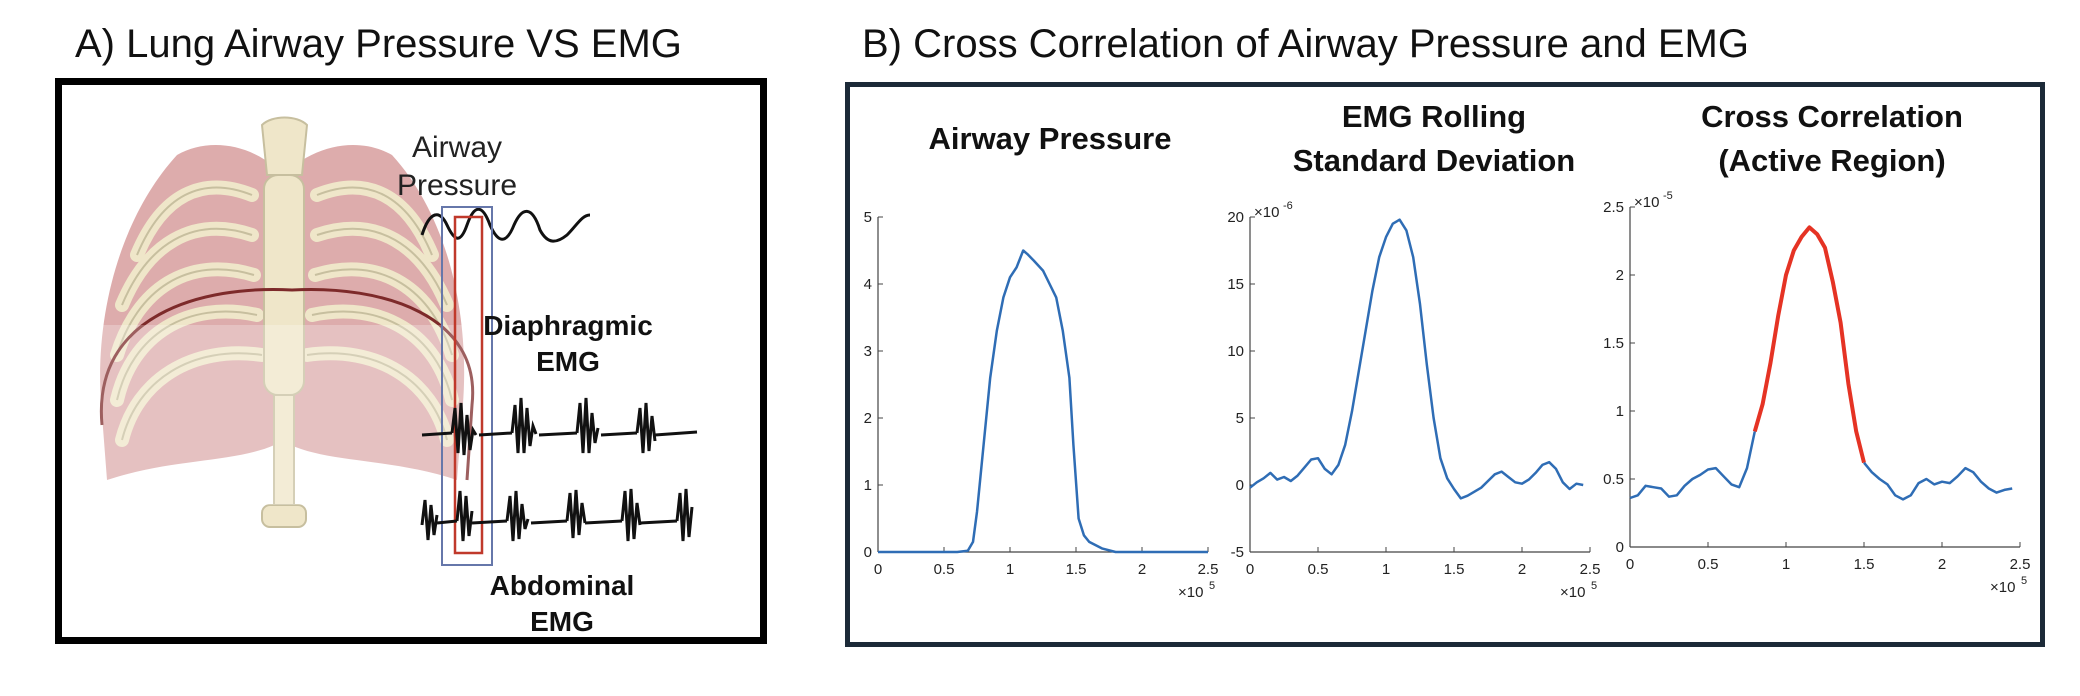 This screenshot has width=2080, height=696. What do you see at coordinates (557, 515) in the screenshot?
I see `abdominal-emg-trace` at bounding box center [557, 515].